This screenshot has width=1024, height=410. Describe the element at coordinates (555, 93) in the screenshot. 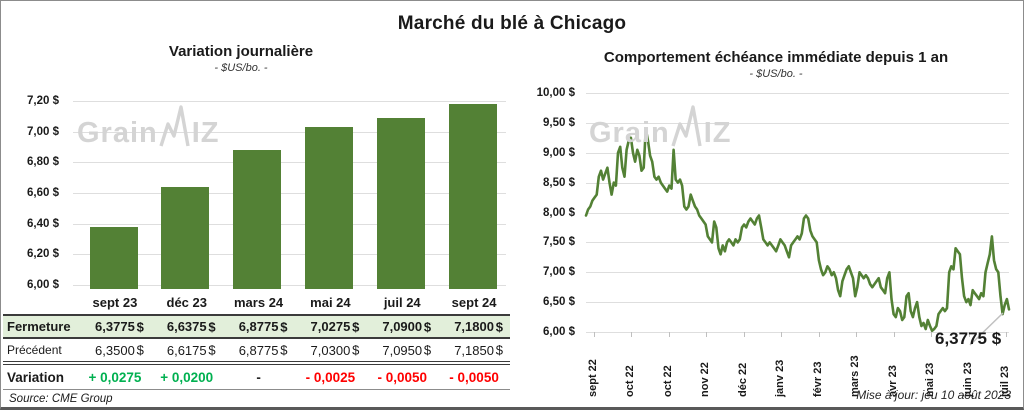

I see `y-axis-tick-label: 10,00 $` at that location.